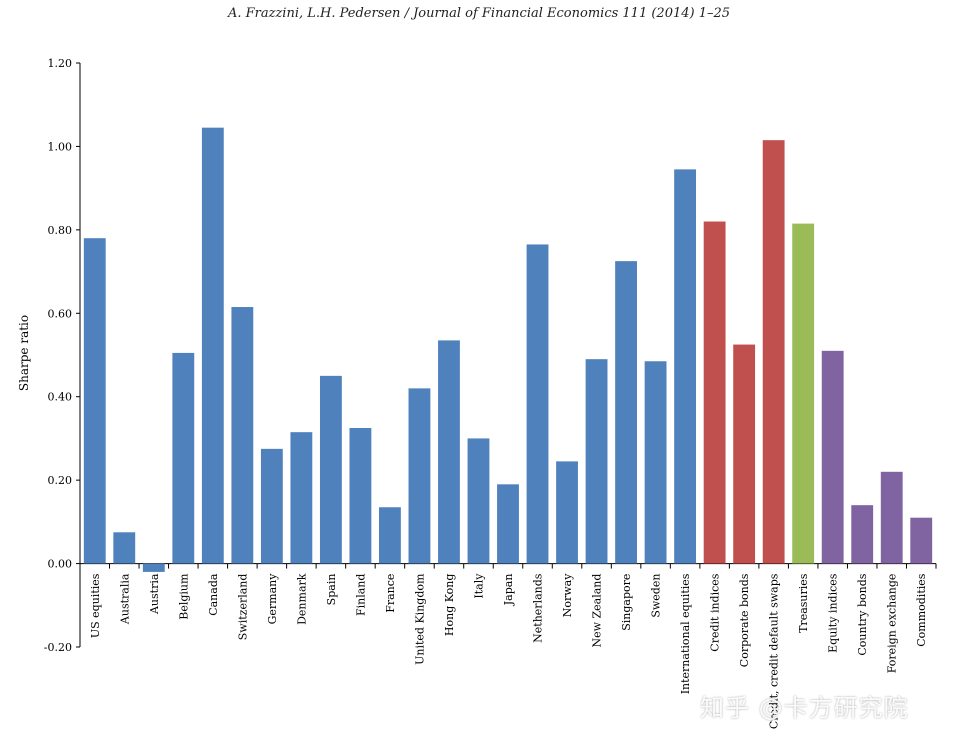 The image size is (958, 743). What do you see at coordinates (656, 596) in the screenshot?
I see `x-tick-label: Sweden` at bounding box center [656, 596].